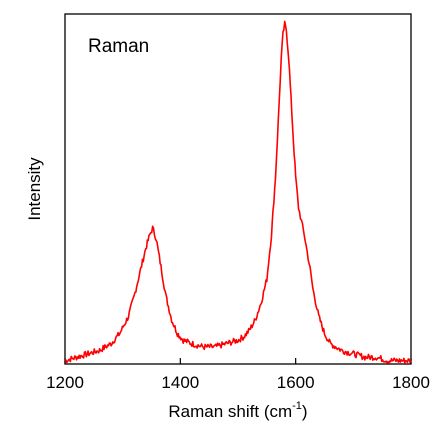  I want to click on x-axis-title-superscript: -1, so click(297, 406).